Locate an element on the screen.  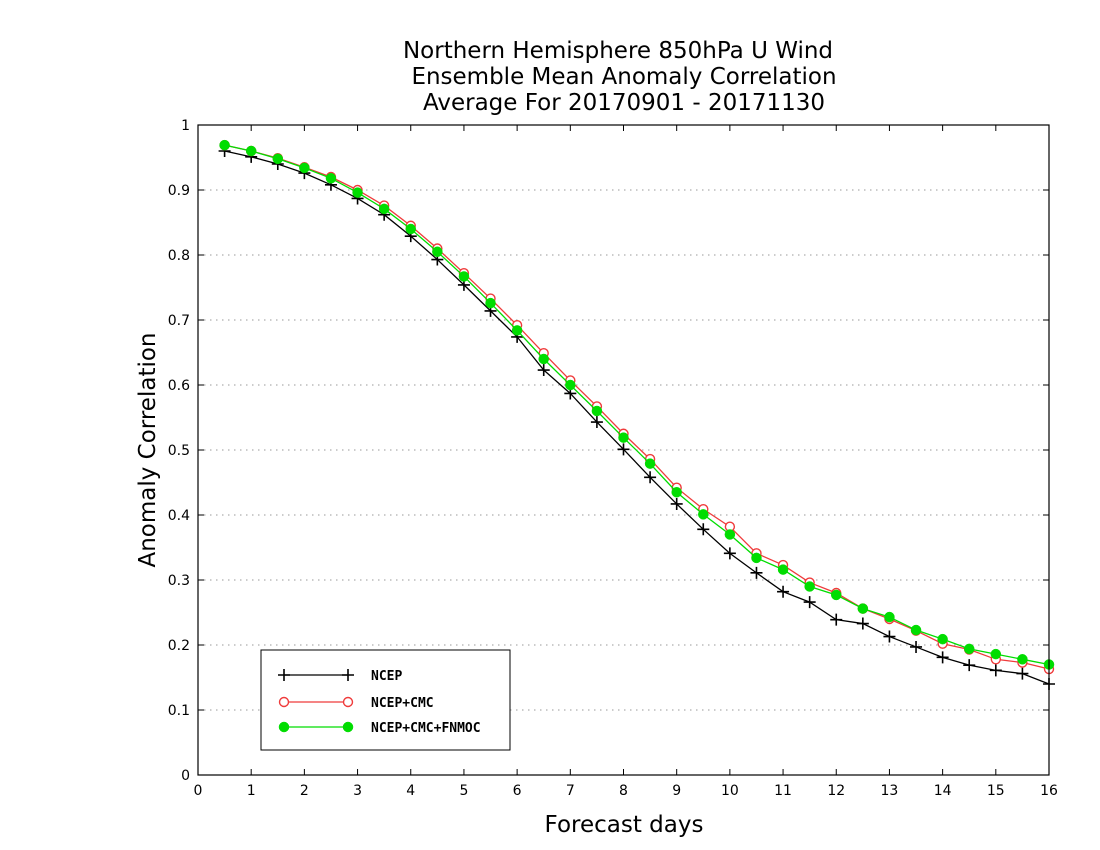
x-tick-label: 1 is located at coordinates (251, 791).